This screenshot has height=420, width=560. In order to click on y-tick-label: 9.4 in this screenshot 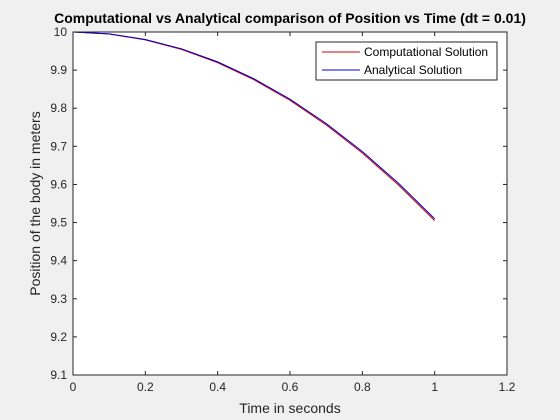, I will do `click(58, 261)`.